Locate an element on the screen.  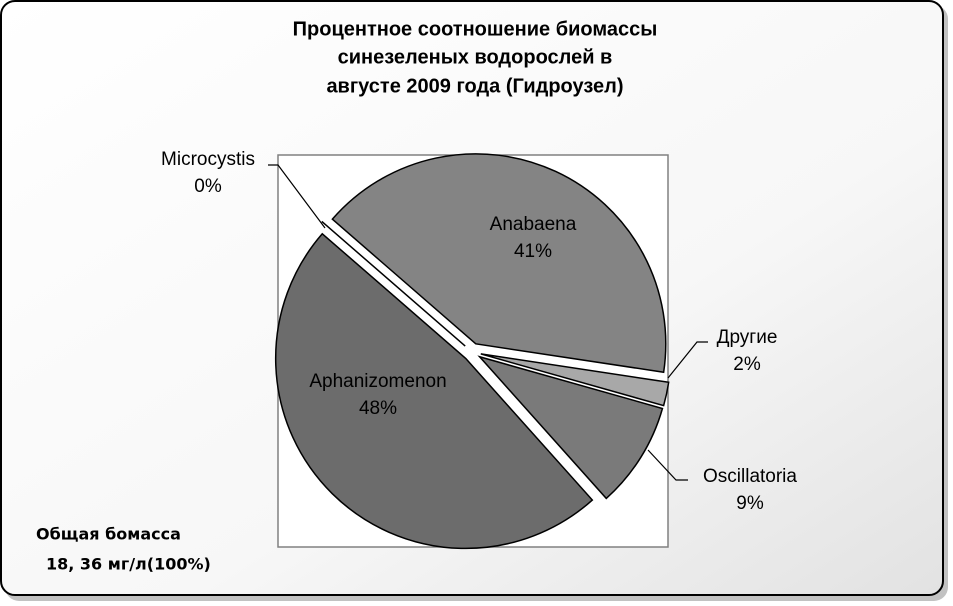
slice-value-label: 0% is located at coordinates (208, 186).